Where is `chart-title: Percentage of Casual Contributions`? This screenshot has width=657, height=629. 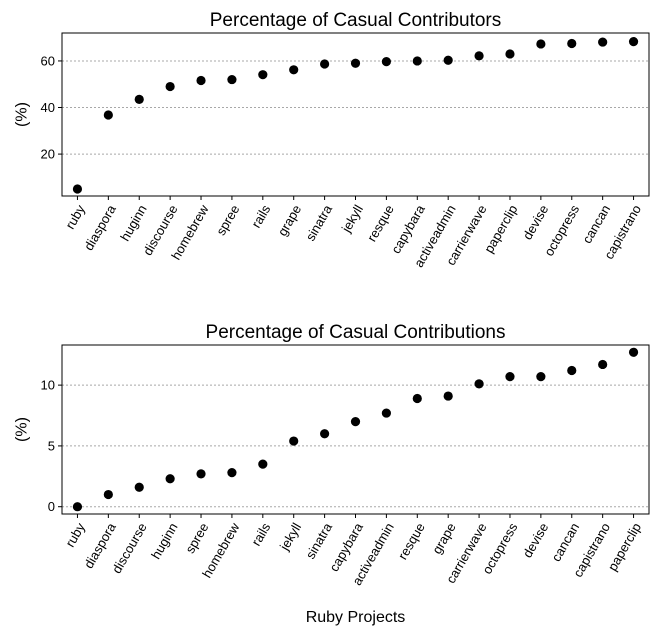
chart-title: Percentage of Casual Contributions is located at coordinates (356, 332).